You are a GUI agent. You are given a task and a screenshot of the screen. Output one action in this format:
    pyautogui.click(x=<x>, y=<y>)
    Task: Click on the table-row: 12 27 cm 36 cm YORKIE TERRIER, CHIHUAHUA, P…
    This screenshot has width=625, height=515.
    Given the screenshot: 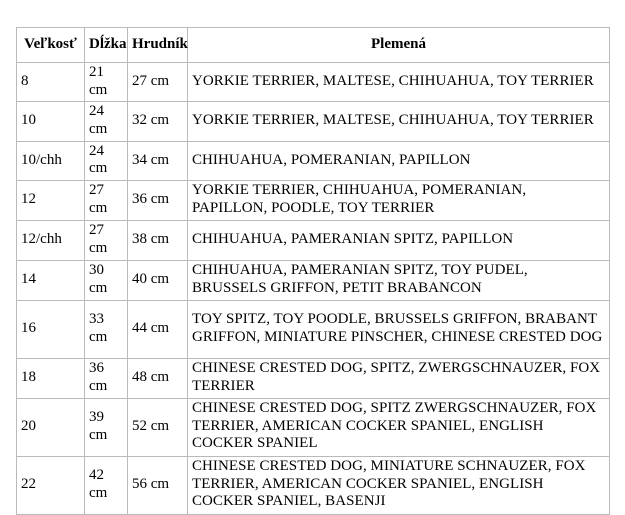 What is the action you would take?
    pyautogui.click(x=313, y=201)
    